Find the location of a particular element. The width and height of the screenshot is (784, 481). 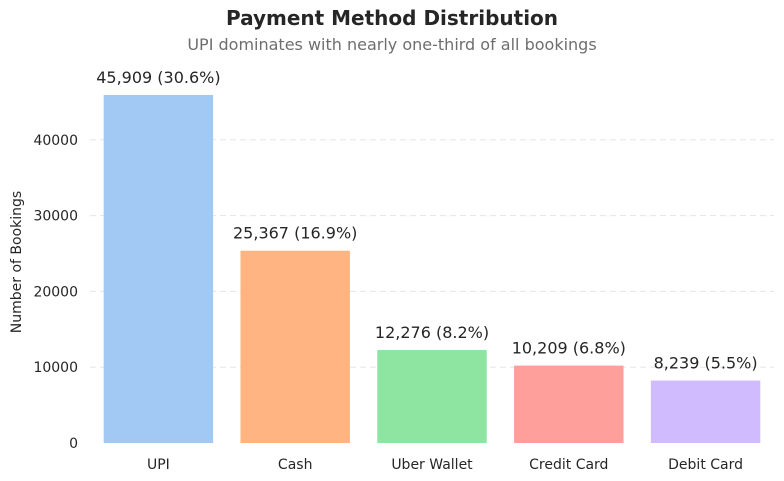

x-tick-label: UPI is located at coordinates (158, 465).